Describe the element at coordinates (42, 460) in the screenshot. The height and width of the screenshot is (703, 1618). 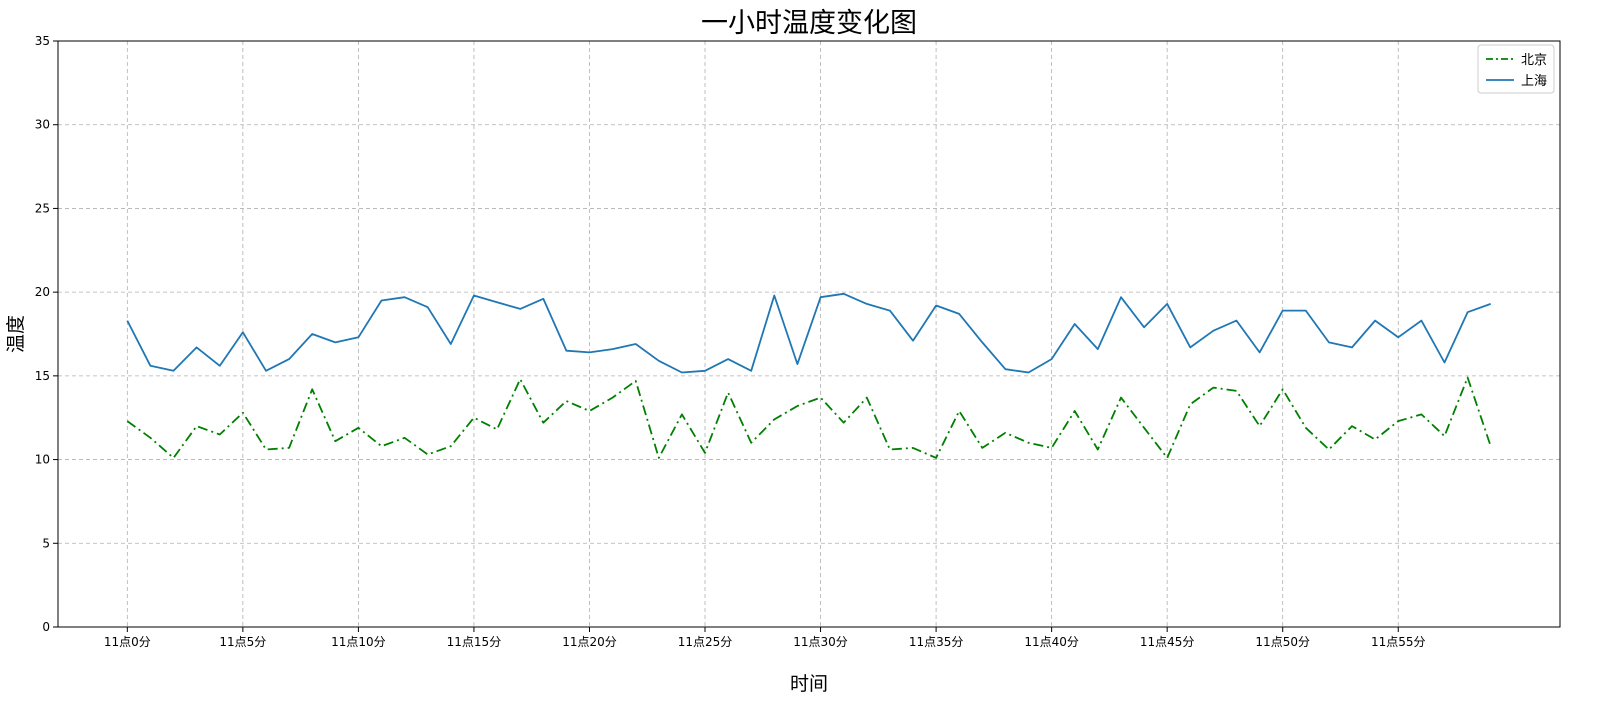
I see `y-tick-label: 10` at that location.